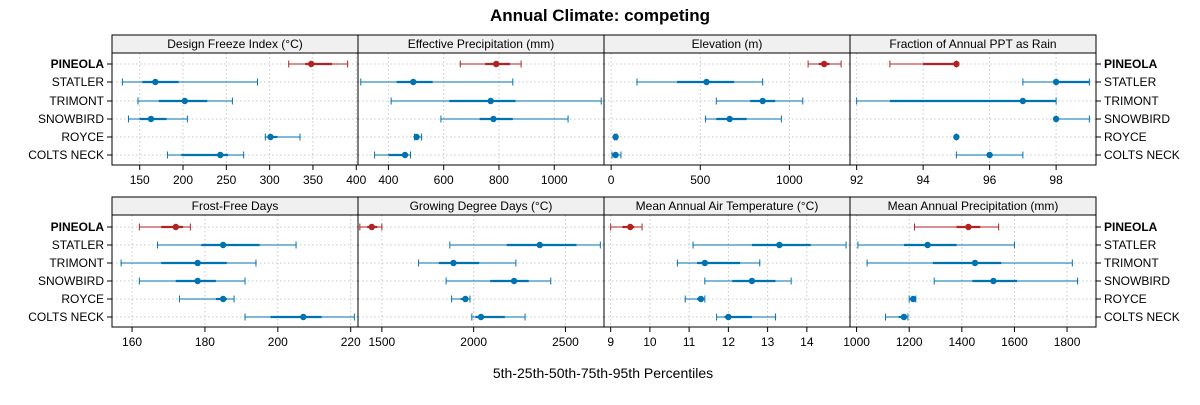 The height and width of the screenshot is (405, 1200). Describe the element at coordinates (604, 82) in the screenshot. I see `site-label-row: STATLER STATLER` at that location.